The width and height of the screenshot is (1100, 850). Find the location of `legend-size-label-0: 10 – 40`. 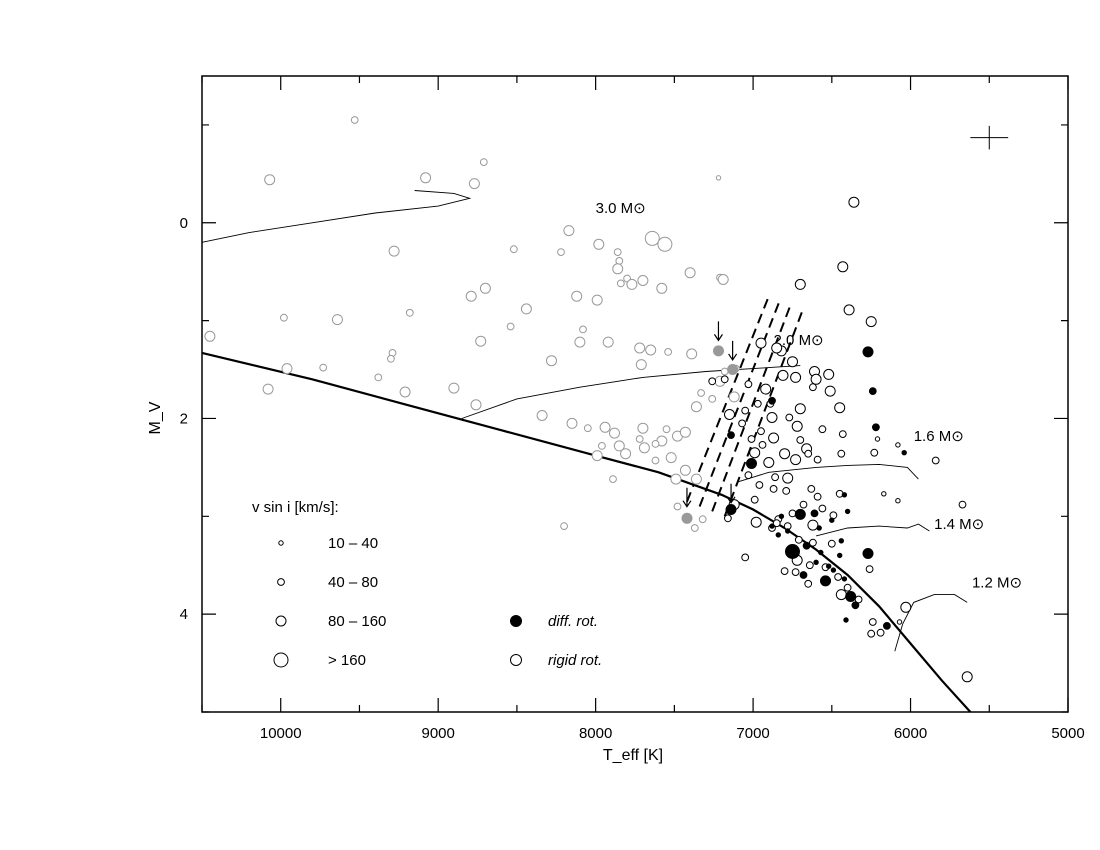

legend-size-label-0: 10 – 40 is located at coordinates (353, 543).